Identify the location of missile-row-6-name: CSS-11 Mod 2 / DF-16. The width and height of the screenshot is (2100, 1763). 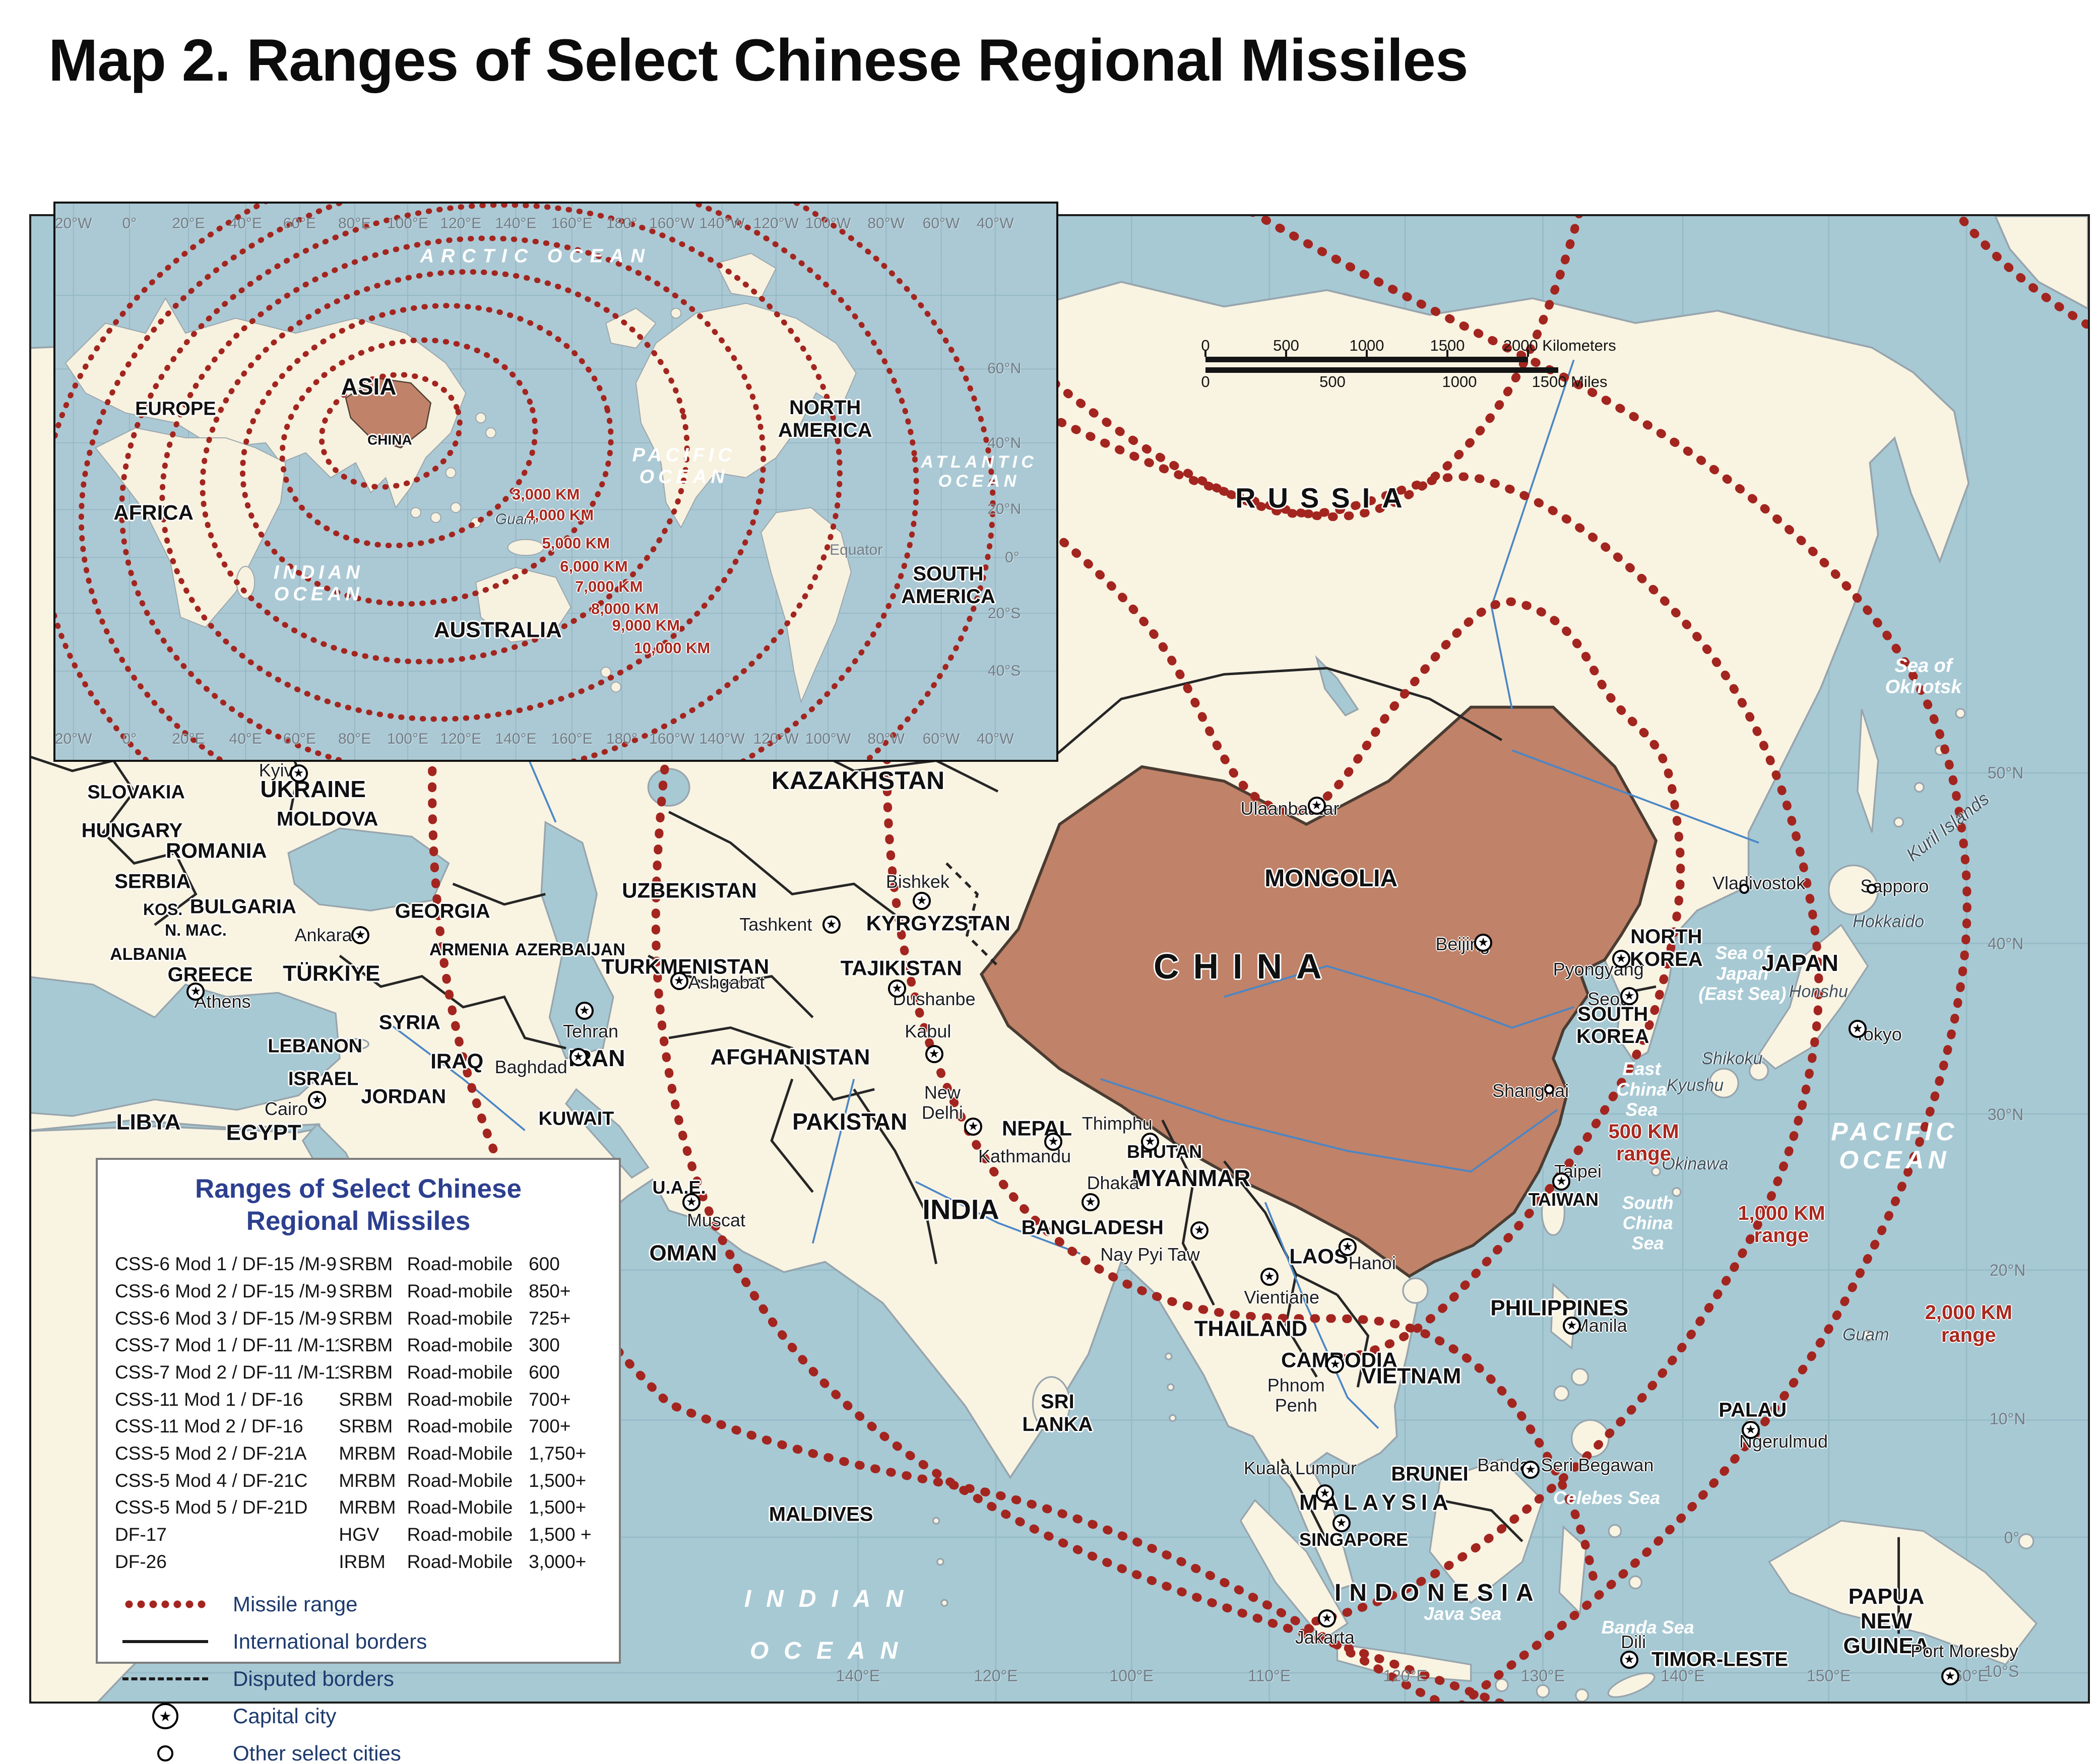
(209, 1427).